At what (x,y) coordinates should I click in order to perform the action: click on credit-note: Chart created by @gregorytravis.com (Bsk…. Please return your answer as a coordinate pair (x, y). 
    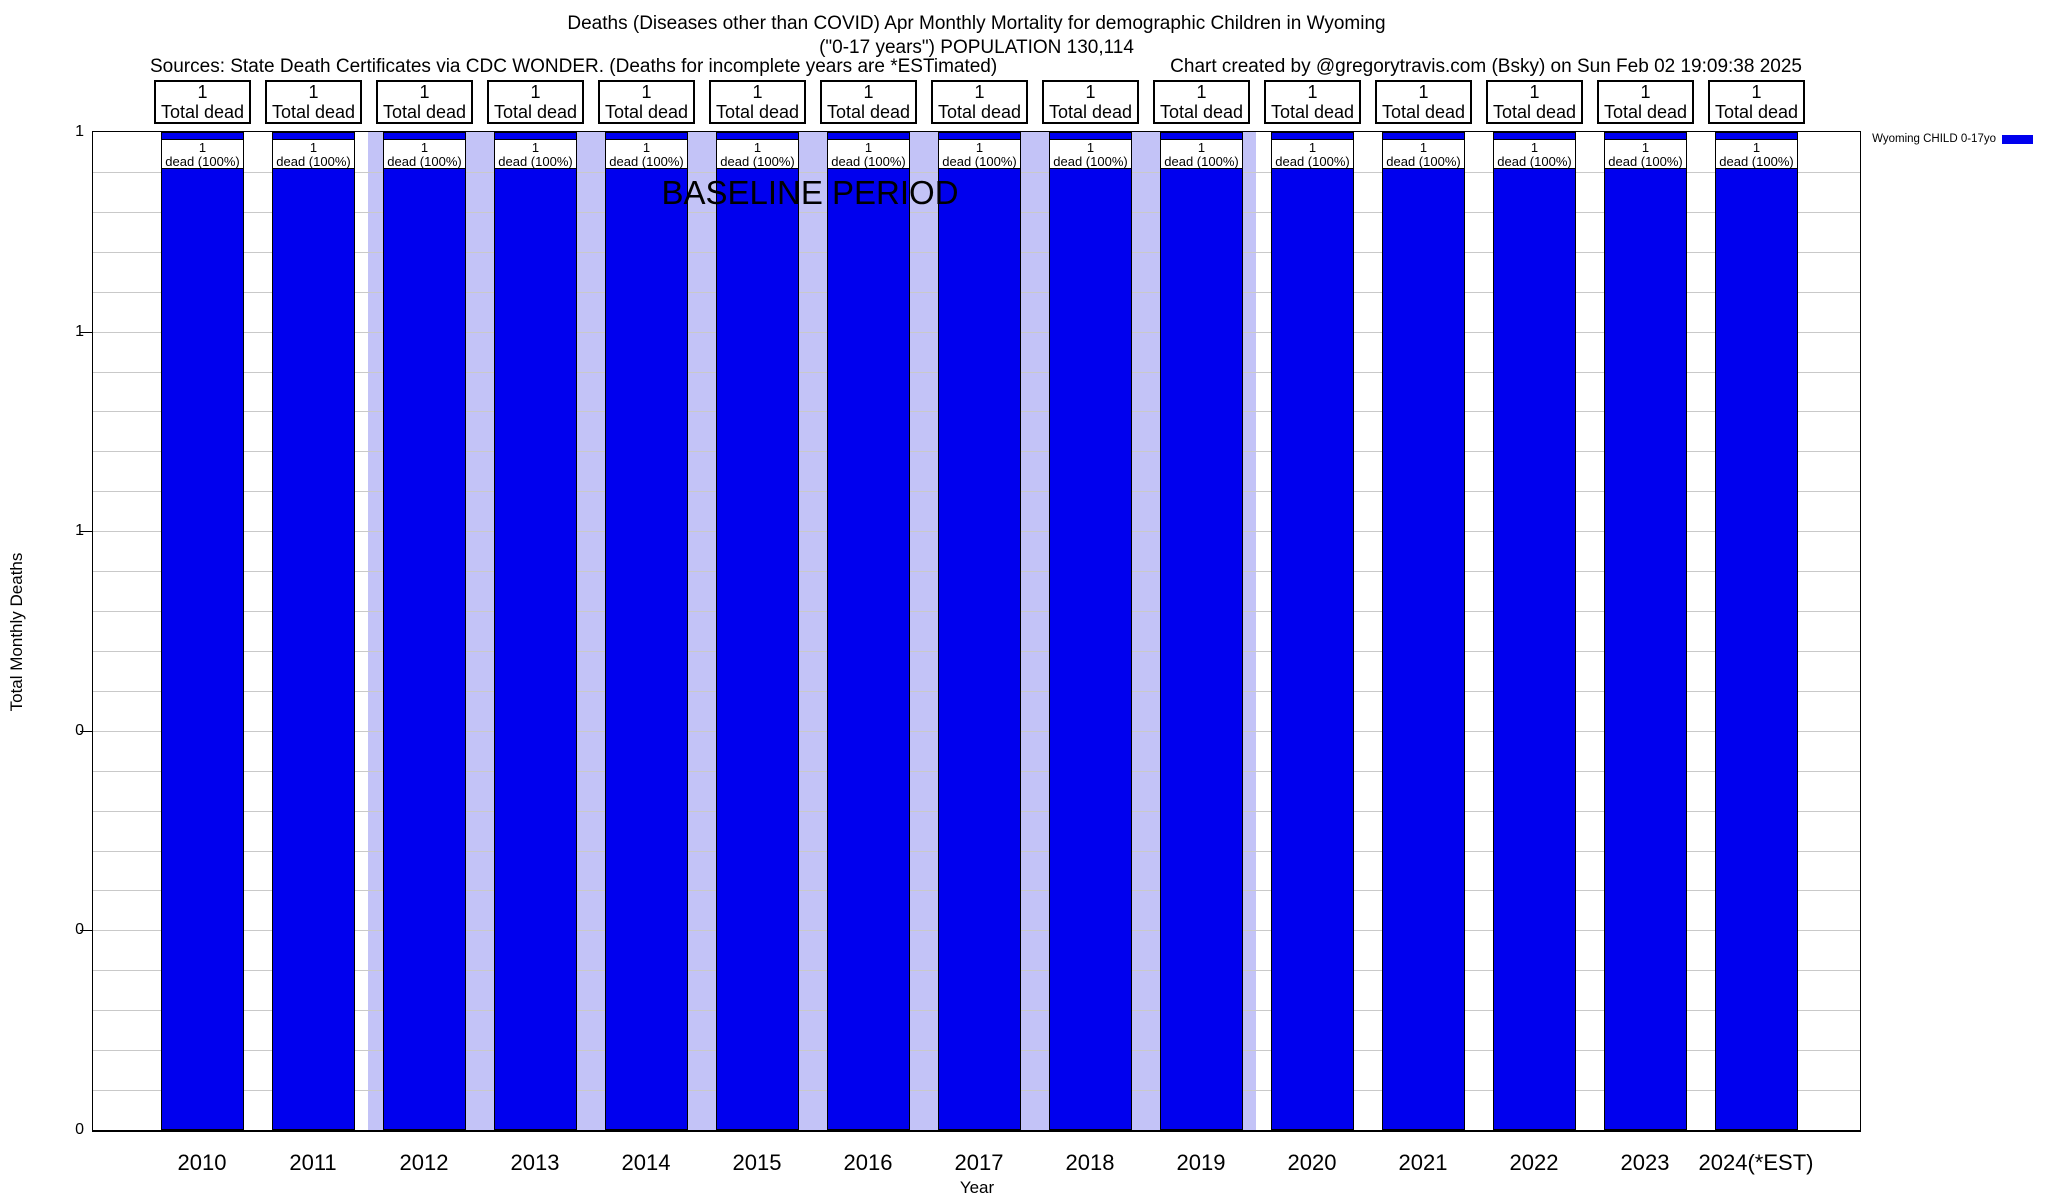
    Looking at the image, I should click on (1486, 66).